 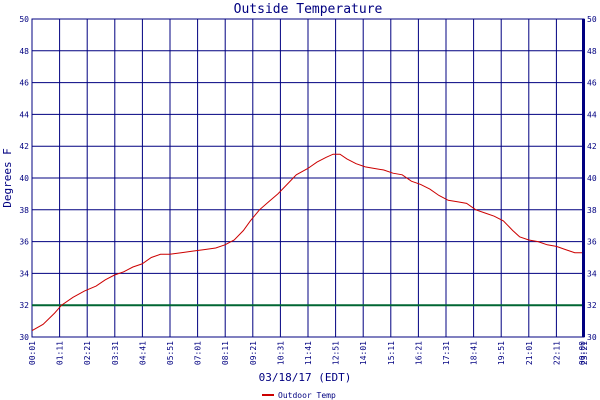 What do you see at coordinates (592, 83) in the screenshot?
I see `y-tick-label-right: 46` at bounding box center [592, 83].